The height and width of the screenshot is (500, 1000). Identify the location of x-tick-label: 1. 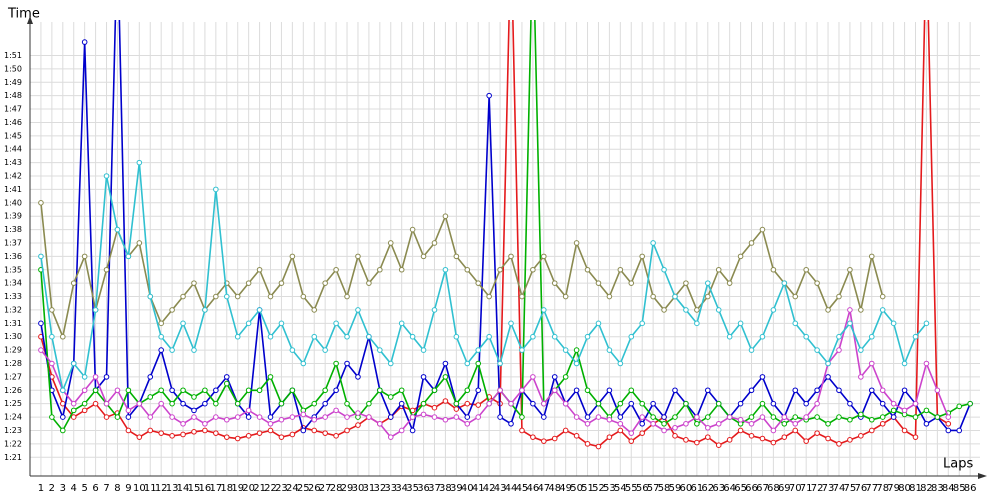
(41, 488).